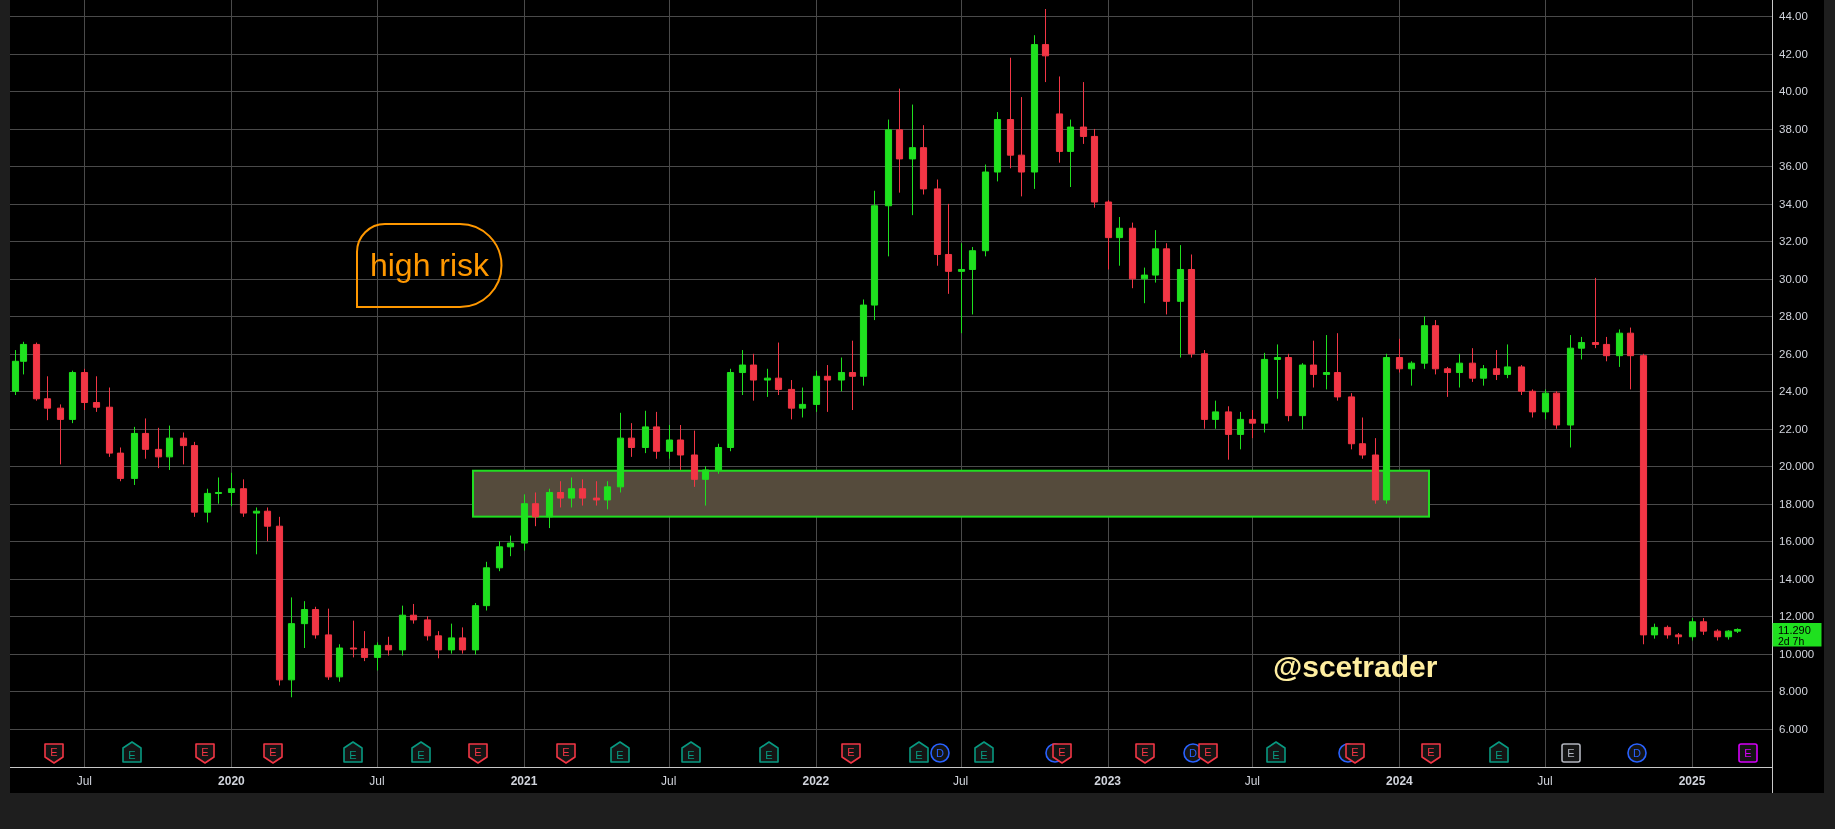 Image resolution: width=1835 pixels, height=829 pixels. What do you see at coordinates (816, 781) in the screenshot?
I see `x-tick-label: 2022` at bounding box center [816, 781].